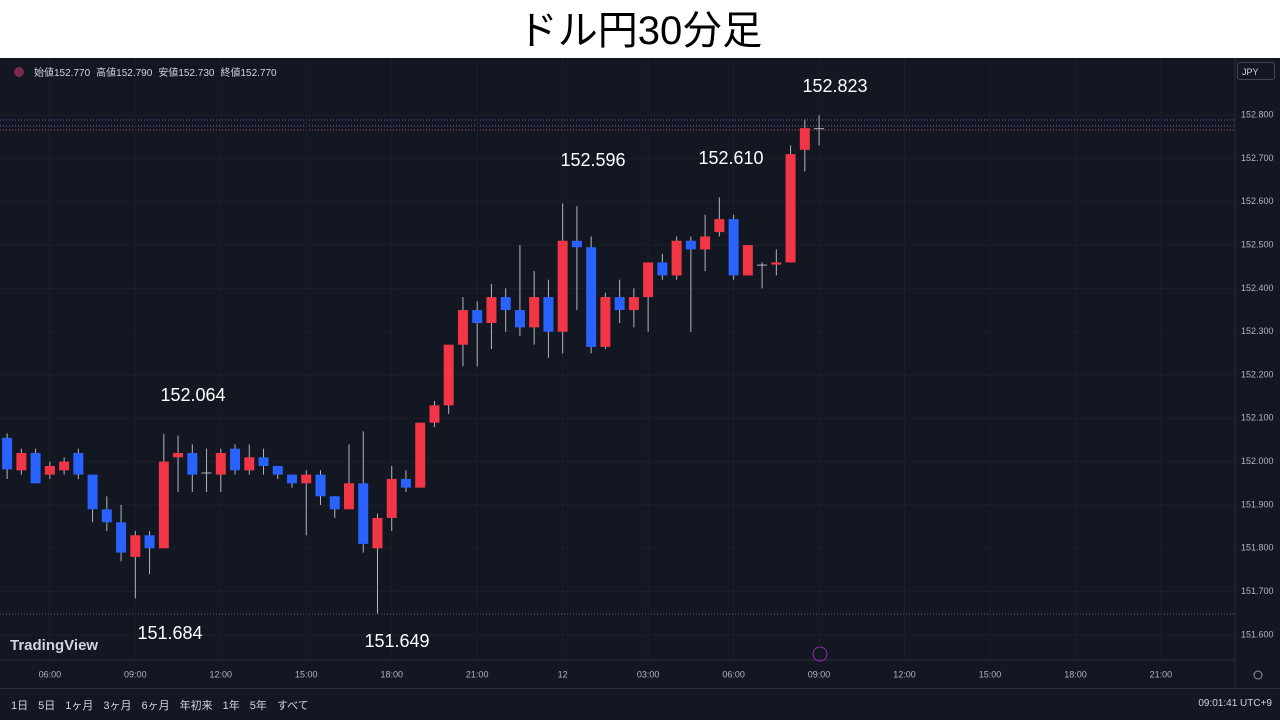 The width and height of the screenshot is (1280, 720). What do you see at coordinates (730, 158) in the screenshot?
I see `annotation: 152.610` at bounding box center [730, 158].